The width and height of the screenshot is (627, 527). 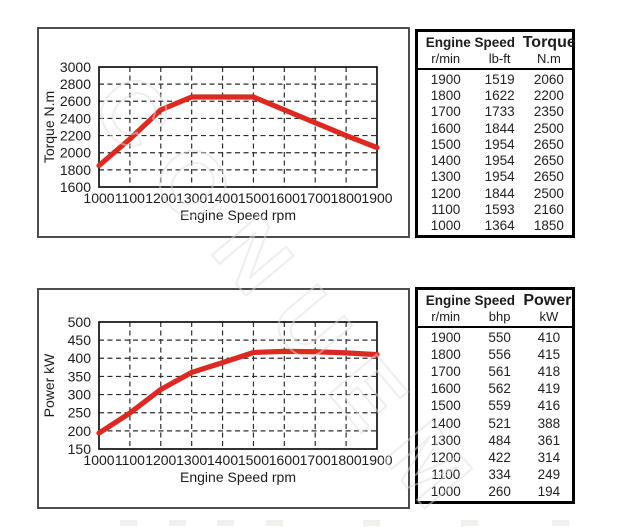 I want to click on power-plot-border, so click(x=238, y=385).